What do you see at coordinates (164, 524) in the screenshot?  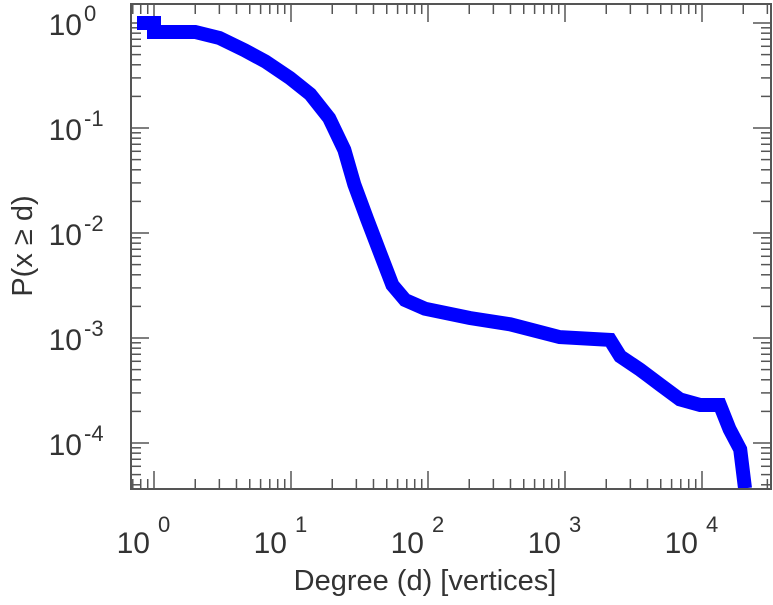 I see `x-tick-exponent: 0` at bounding box center [164, 524].